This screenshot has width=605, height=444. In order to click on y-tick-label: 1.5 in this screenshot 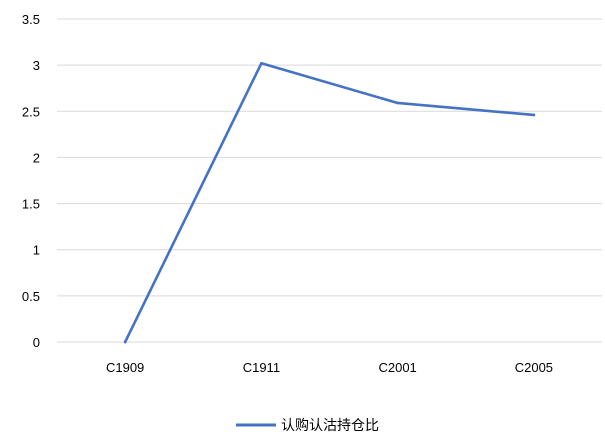, I will do `click(31, 204)`.